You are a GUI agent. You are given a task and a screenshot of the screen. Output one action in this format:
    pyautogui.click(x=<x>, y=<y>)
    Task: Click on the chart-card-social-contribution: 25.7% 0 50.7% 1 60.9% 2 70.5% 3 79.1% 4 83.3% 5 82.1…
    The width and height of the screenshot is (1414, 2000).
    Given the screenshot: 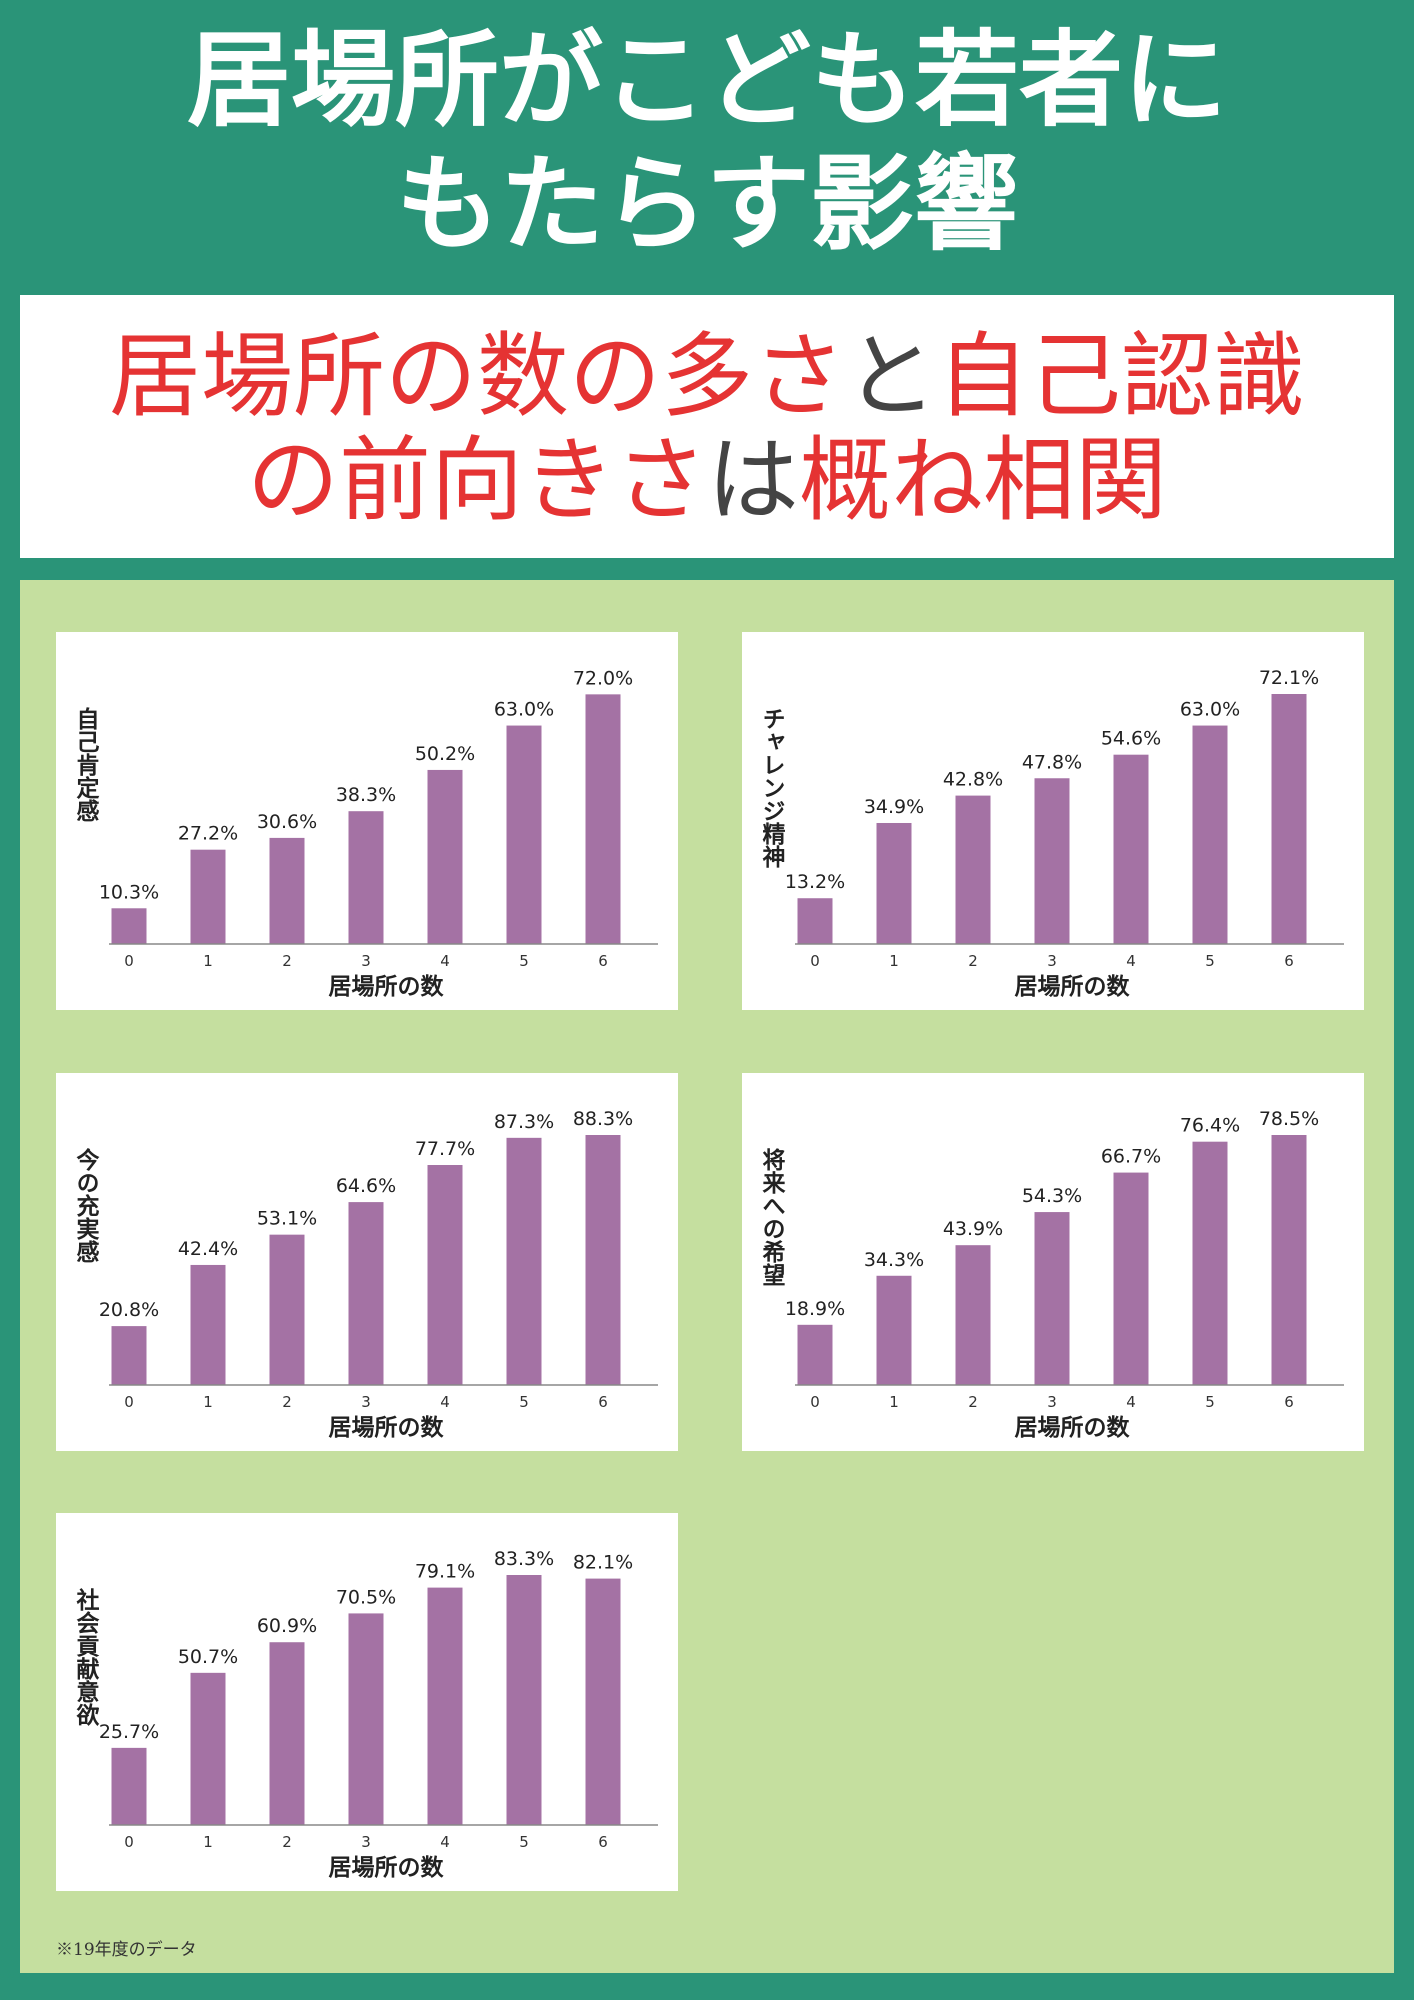 What is the action you would take?
    pyautogui.click(x=367, y=1702)
    